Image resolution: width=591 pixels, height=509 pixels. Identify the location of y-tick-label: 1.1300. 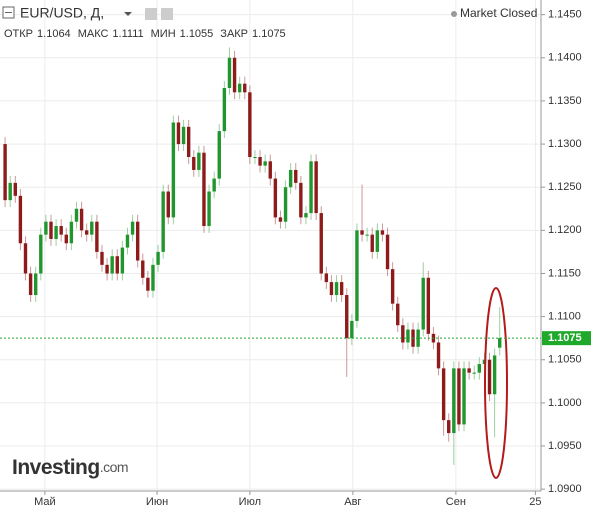
(565, 144).